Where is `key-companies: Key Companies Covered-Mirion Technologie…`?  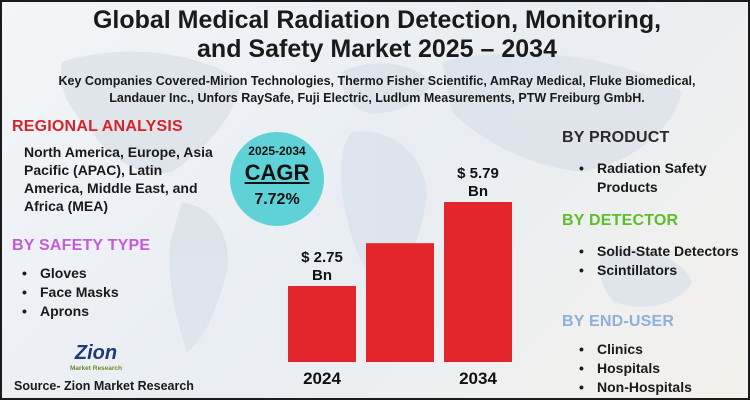
key-companies: Key Companies Covered-Mirion Technologie… is located at coordinates (377, 90).